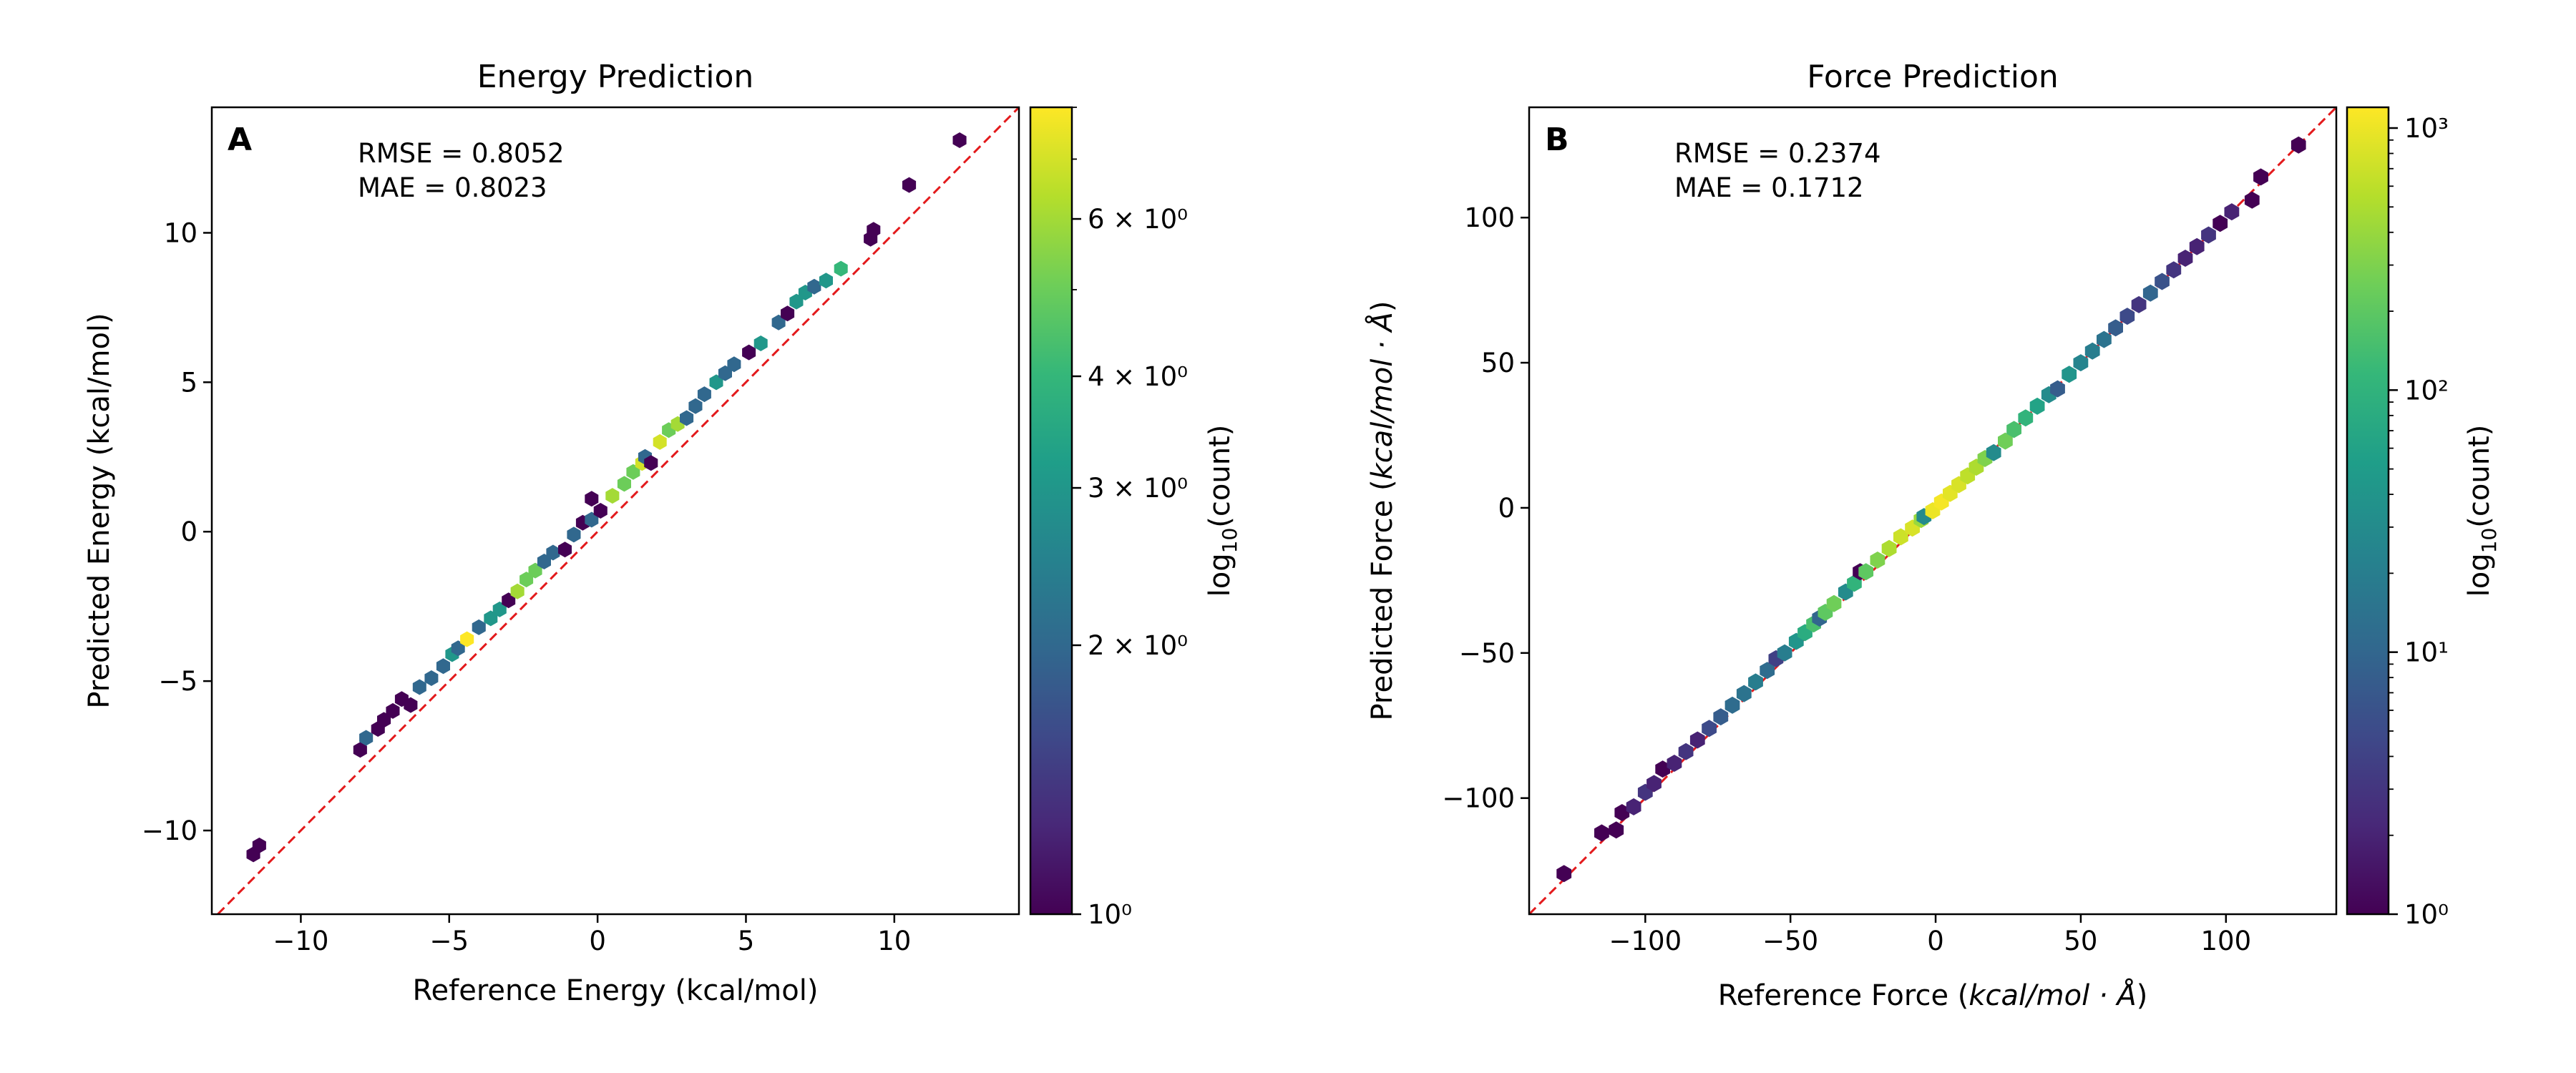  I want to click on y-tick-label: 10, so click(180, 232).